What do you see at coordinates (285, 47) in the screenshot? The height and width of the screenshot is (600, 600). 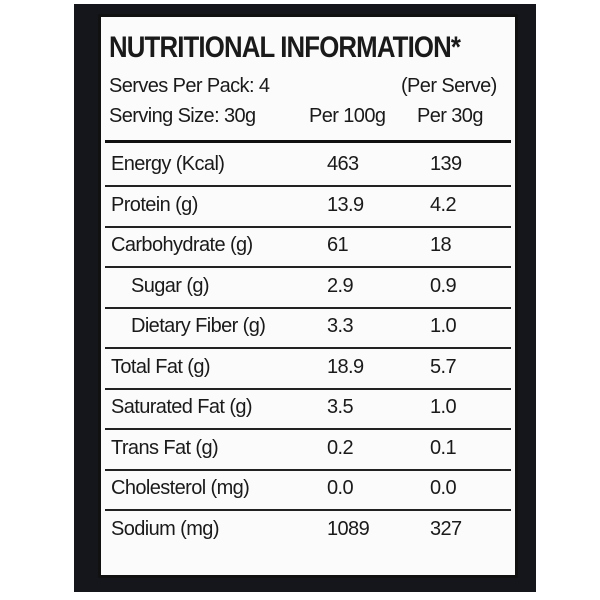 I see `title: NUTRITIONAL INFORMATION*` at bounding box center [285, 47].